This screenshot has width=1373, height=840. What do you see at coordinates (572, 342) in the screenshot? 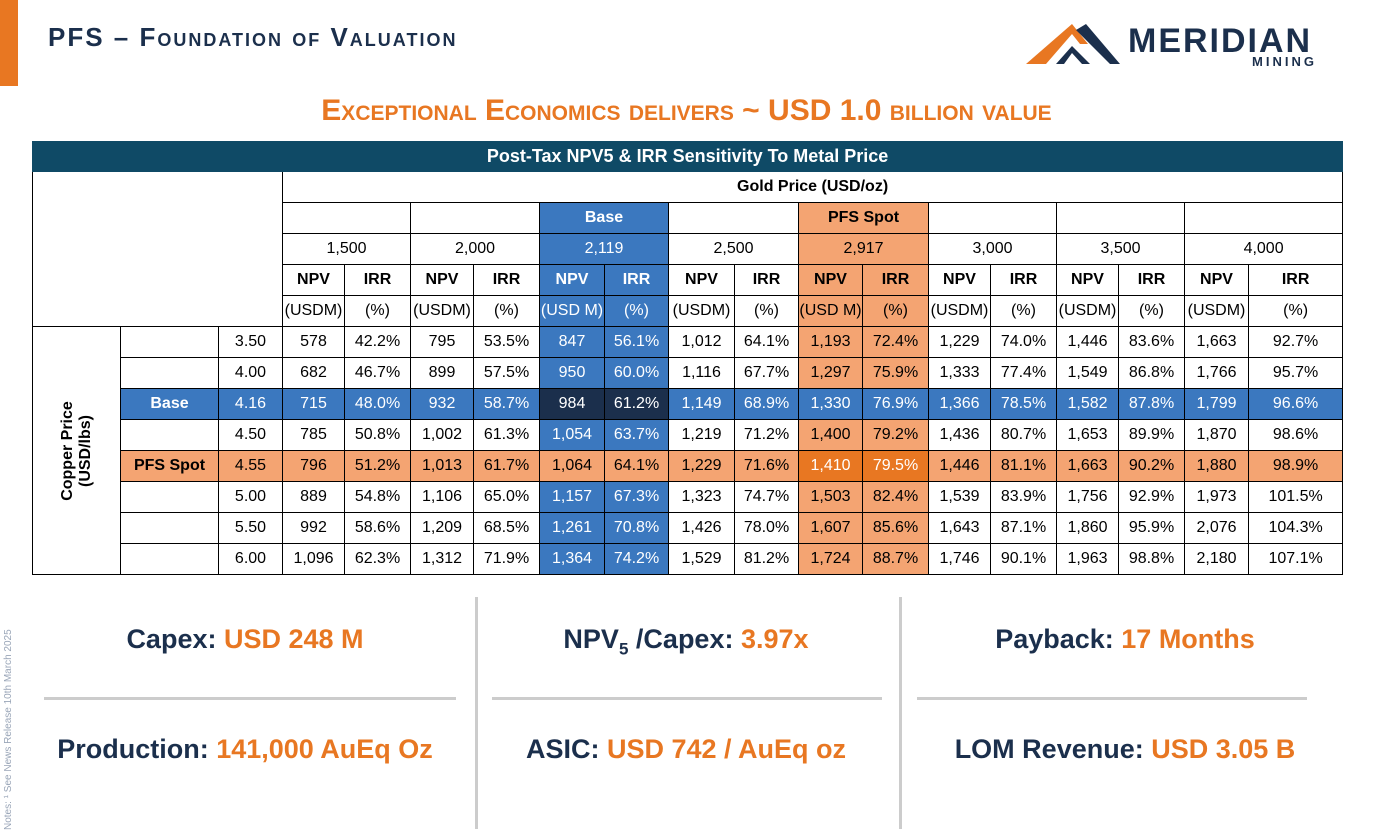
I see `npv-cell: 847` at bounding box center [572, 342].